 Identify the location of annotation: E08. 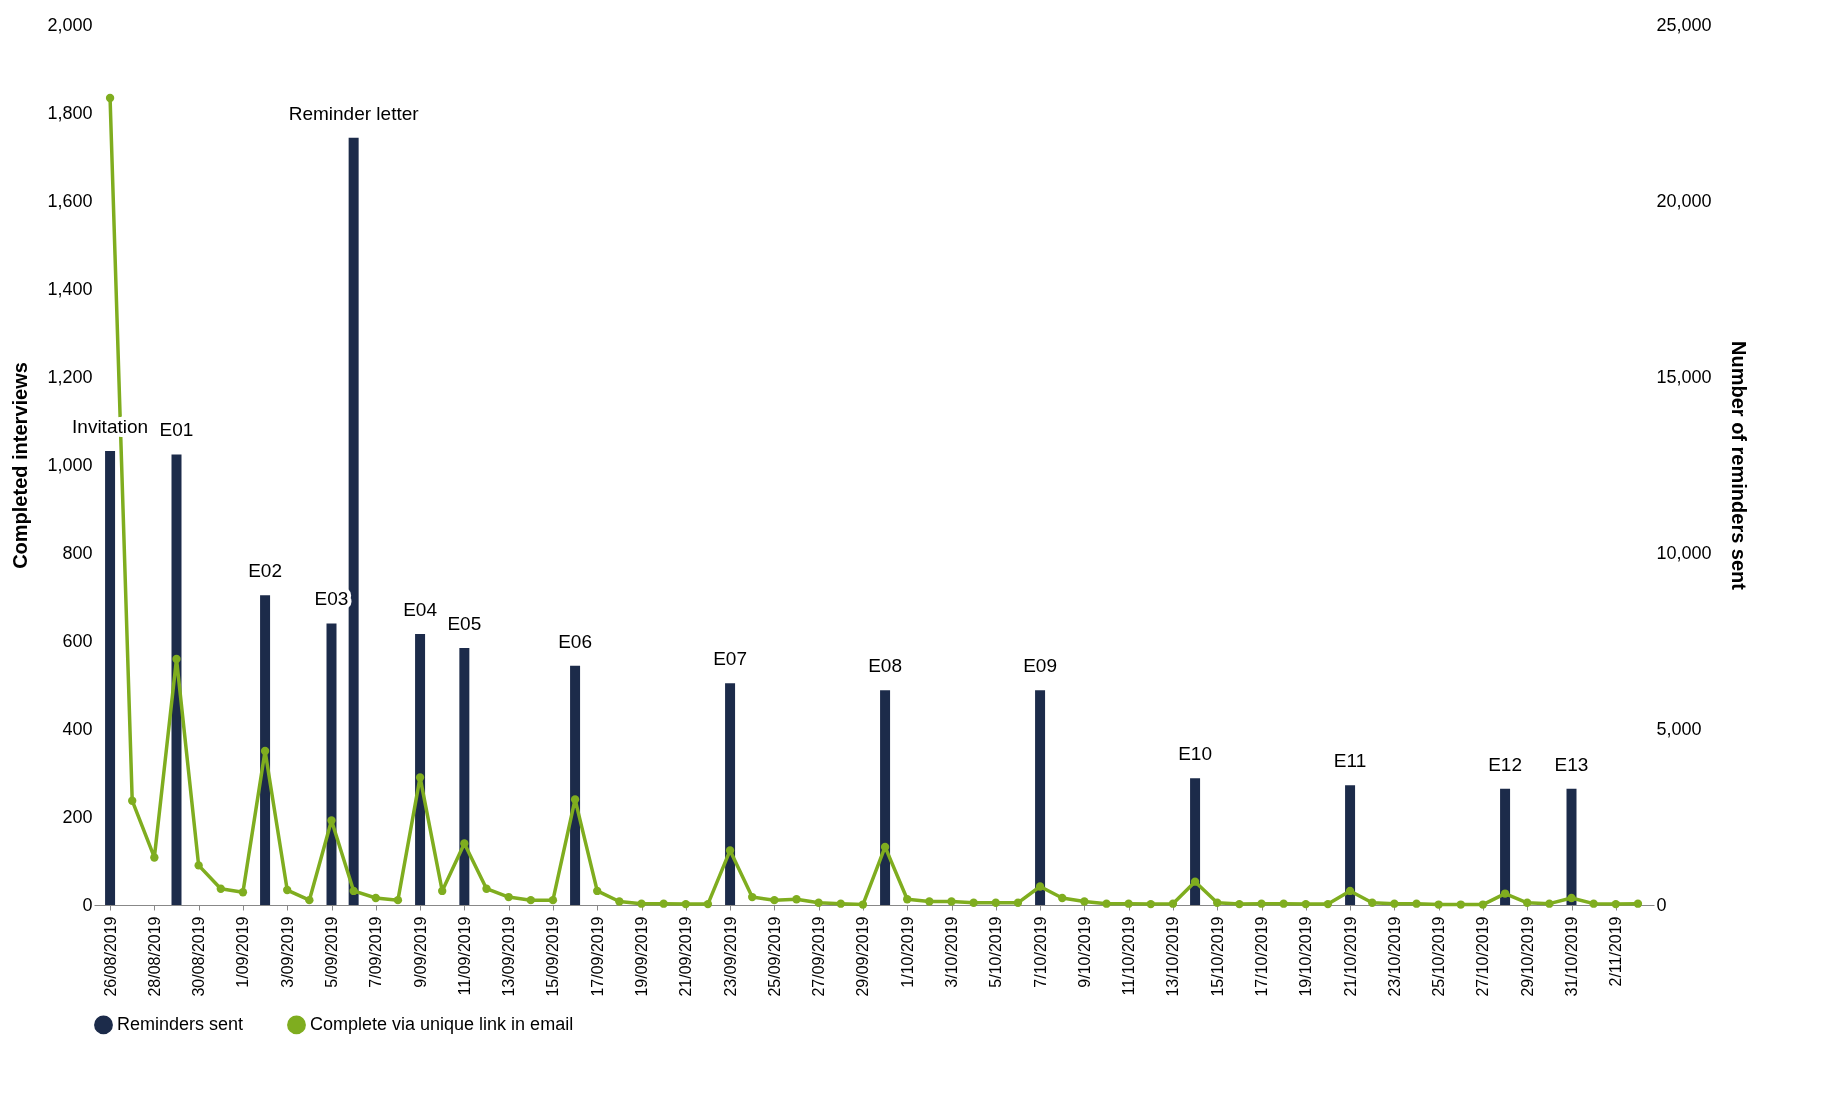
(885, 666).